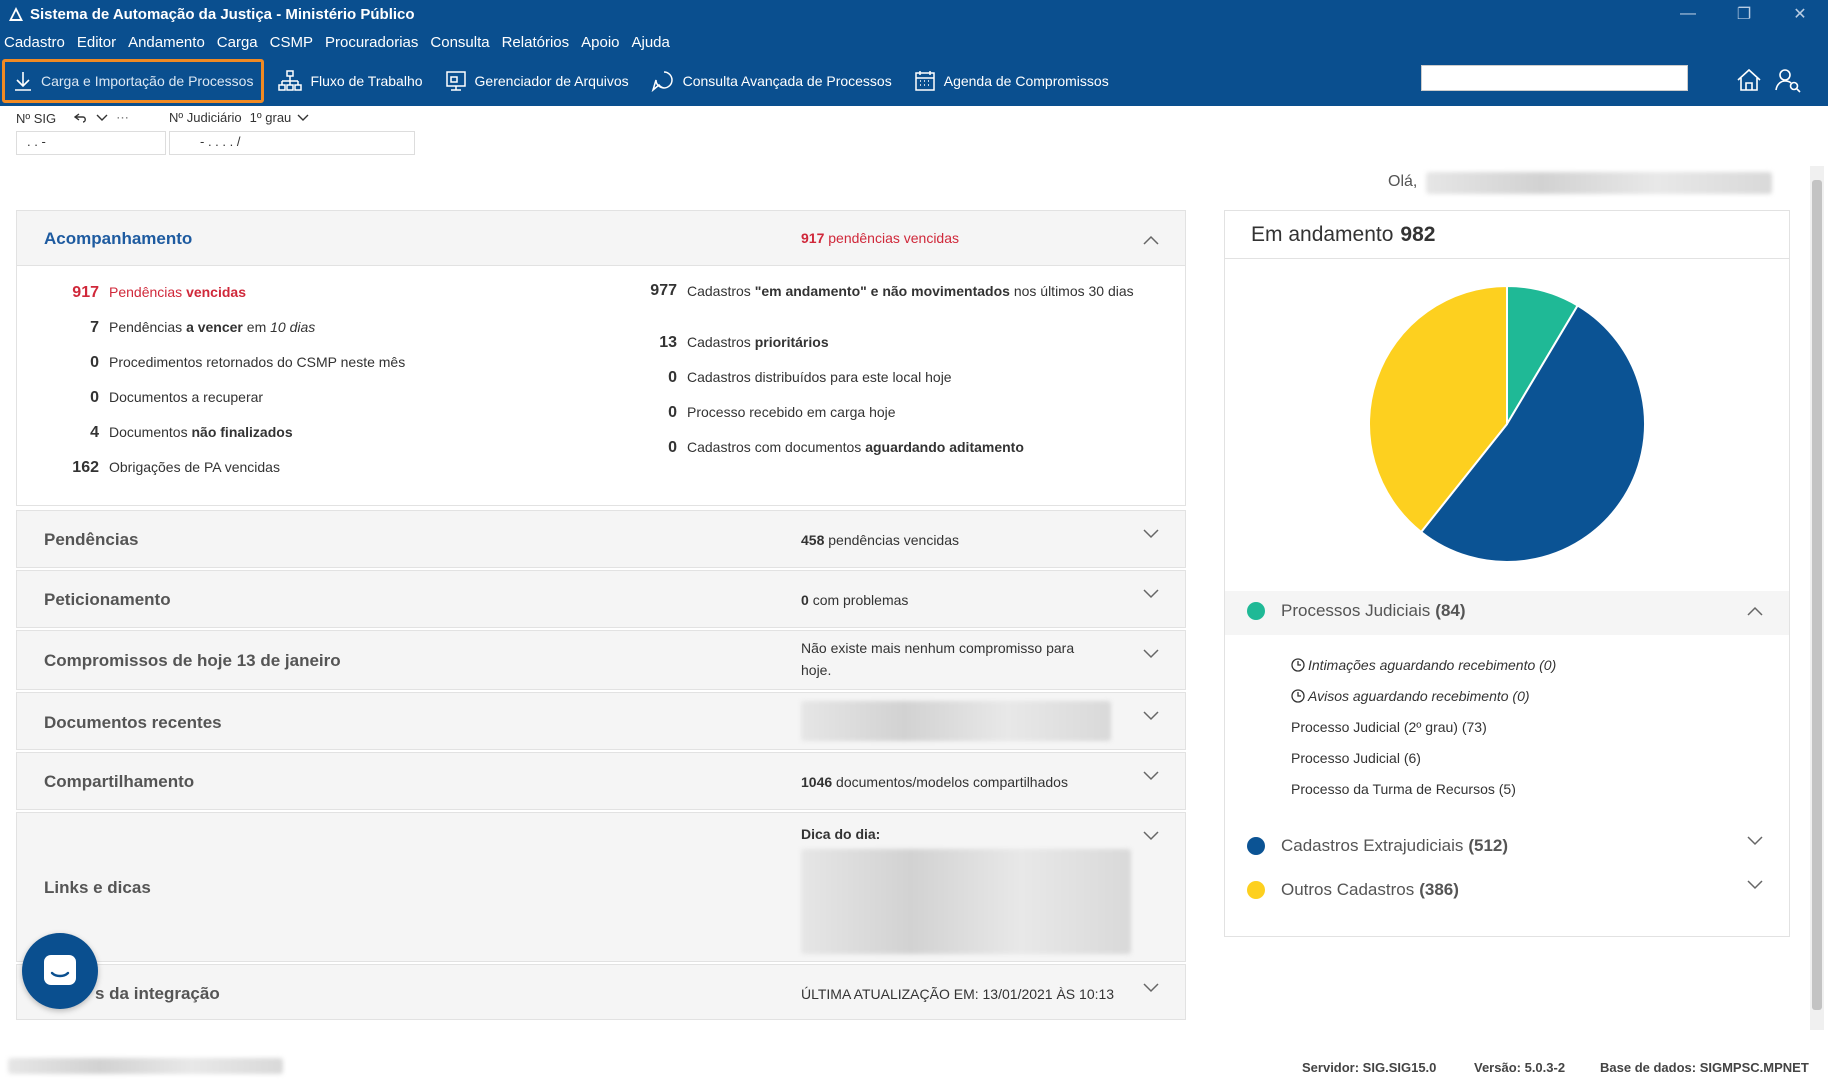 This screenshot has height=1080, width=1828. Describe the element at coordinates (350, 81) in the screenshot. I see `fluxo-trabalho-button: Fluxo de Trabalho` at that location.